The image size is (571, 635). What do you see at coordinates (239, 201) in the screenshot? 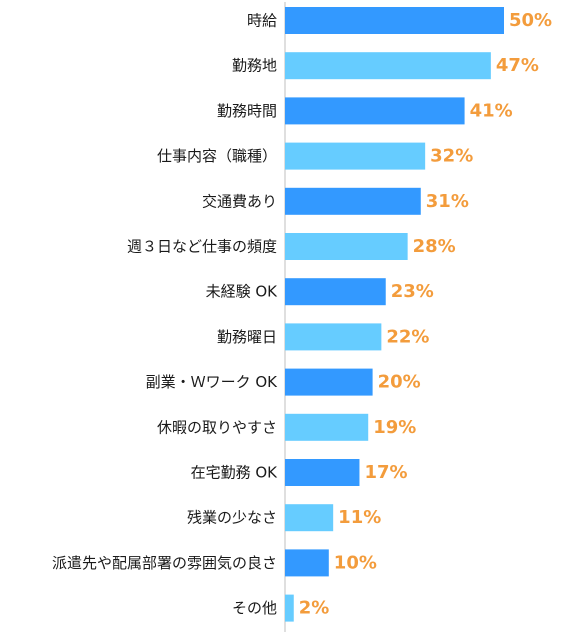
I see `category-label: 交通費あり` at bounding box center [239, 201].